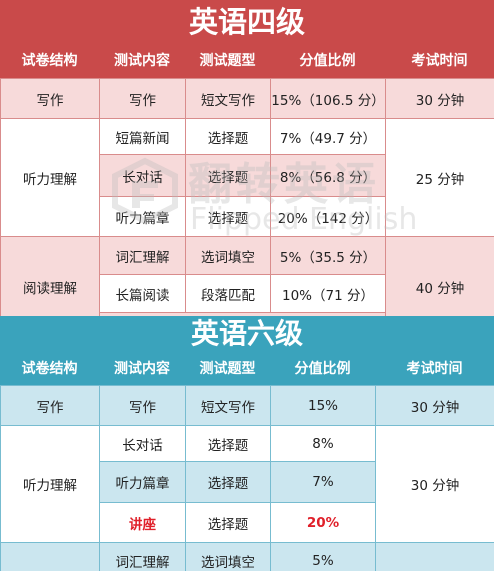 The width and height of the screenshot is (494, 571). What do you see at coordinates (142, 136) in the screenshot?
I see `cet4-listening-row-1-content: 短篇新闻` at bounding box center [142, 136].